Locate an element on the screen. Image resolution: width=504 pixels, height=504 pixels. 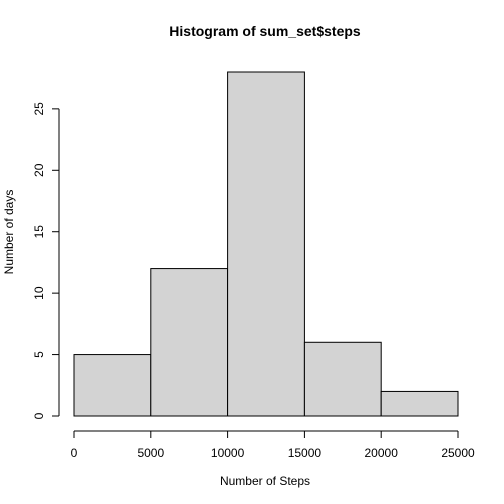
chart-title: Histogram of sum_set$steps is located at coordinates (265, 31).